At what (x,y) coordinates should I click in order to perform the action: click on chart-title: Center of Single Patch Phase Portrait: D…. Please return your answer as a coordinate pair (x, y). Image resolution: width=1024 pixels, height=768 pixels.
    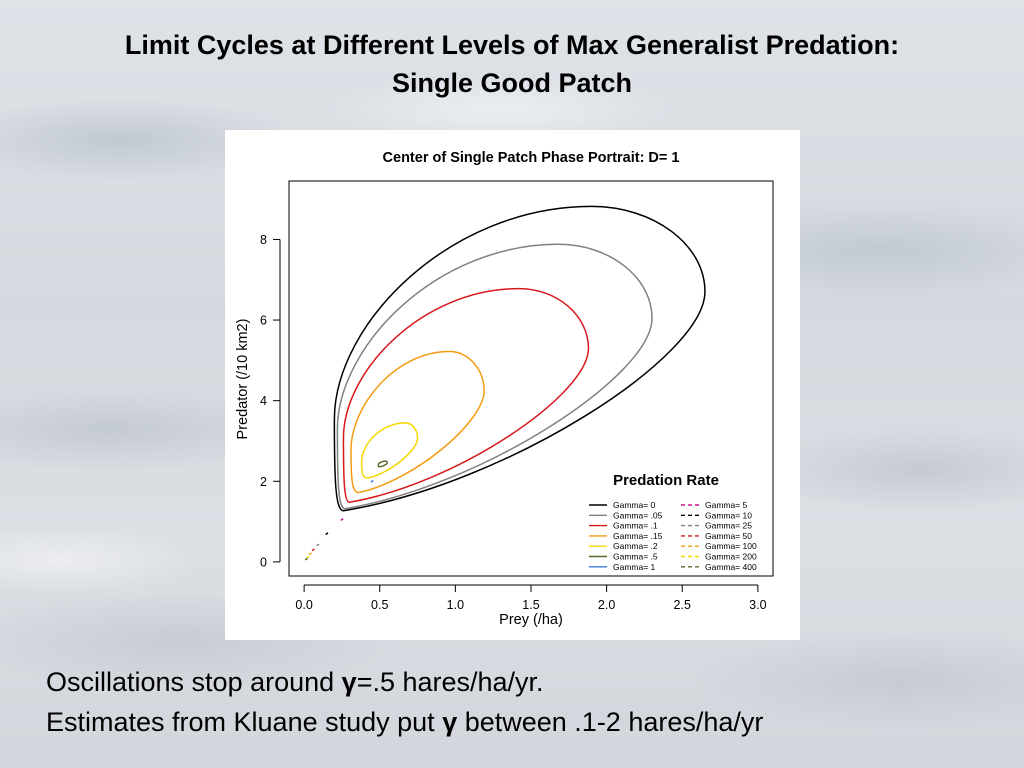
    Looking at the image, I should click on (531, 158).